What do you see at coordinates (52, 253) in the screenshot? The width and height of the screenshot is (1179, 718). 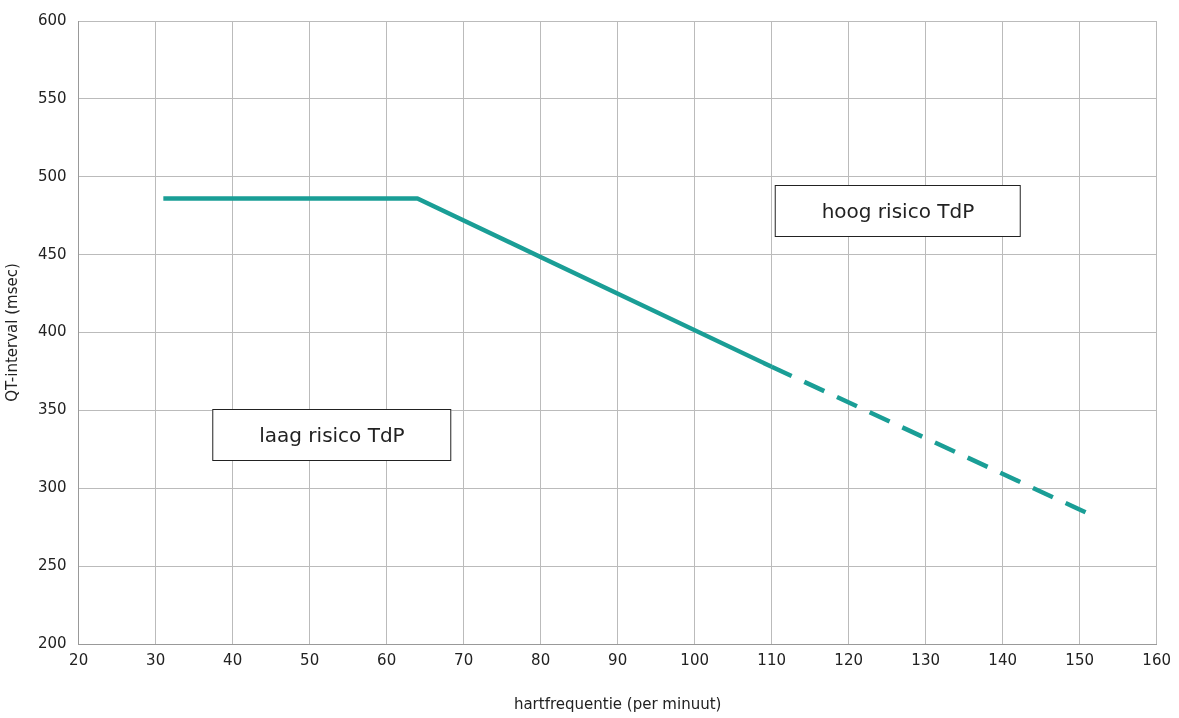 I see `y-tick-label: 450` at bounding box center [52, 253].